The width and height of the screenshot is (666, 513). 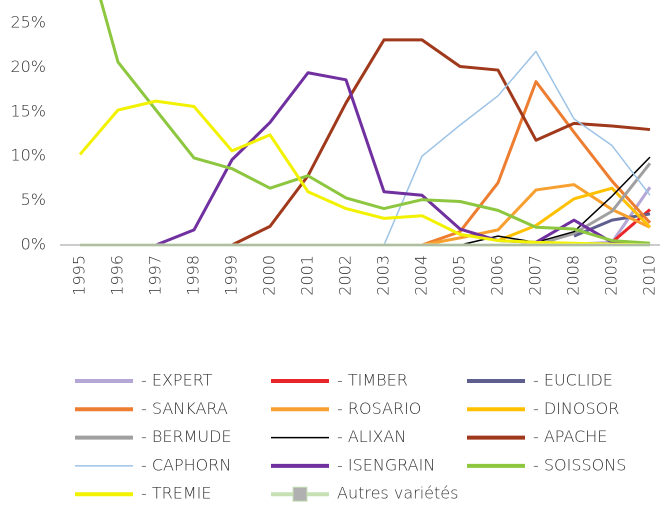 I want to click on legend-label: - EXPERT, so click(x=177, y=380).